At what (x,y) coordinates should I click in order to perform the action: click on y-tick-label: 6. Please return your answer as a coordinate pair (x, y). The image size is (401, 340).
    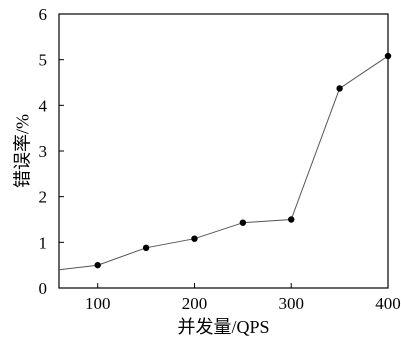
    Looking at the image, I should click on (43, 14).